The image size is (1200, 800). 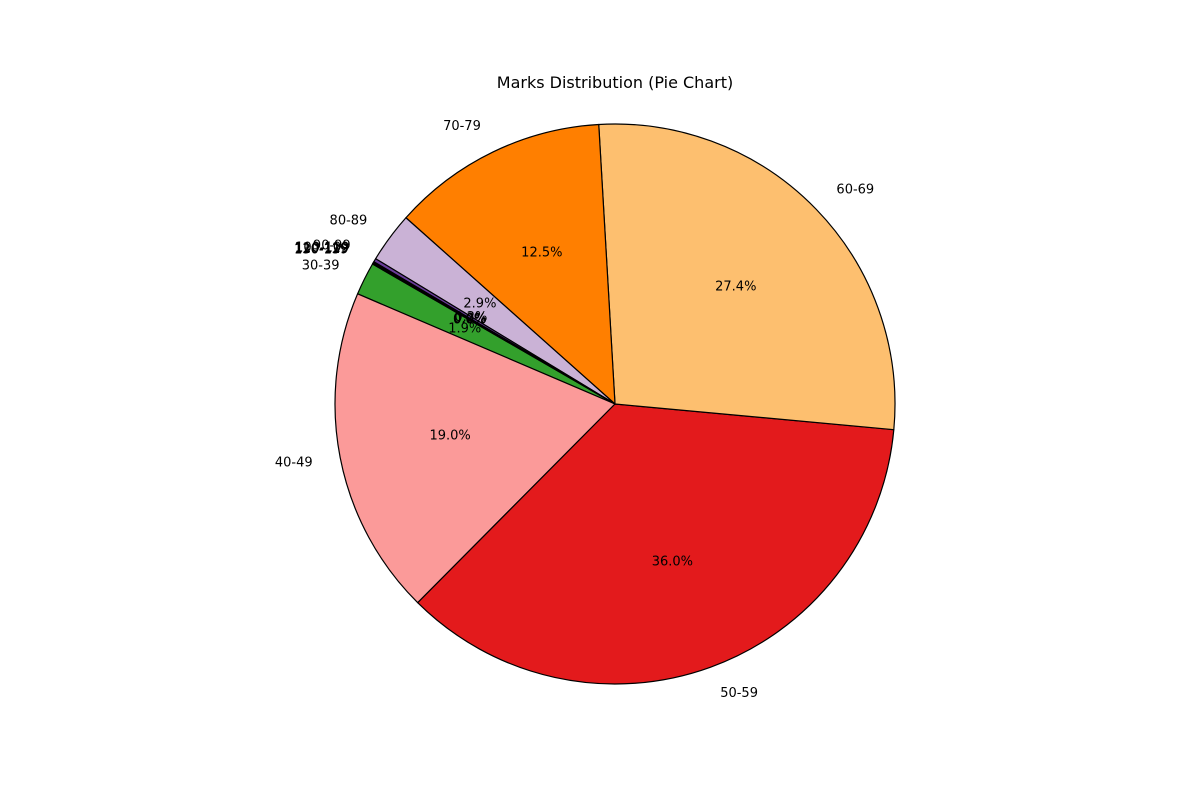 I want to click on pct-label-80-89: 2.9%, so click(x=479, y=304).